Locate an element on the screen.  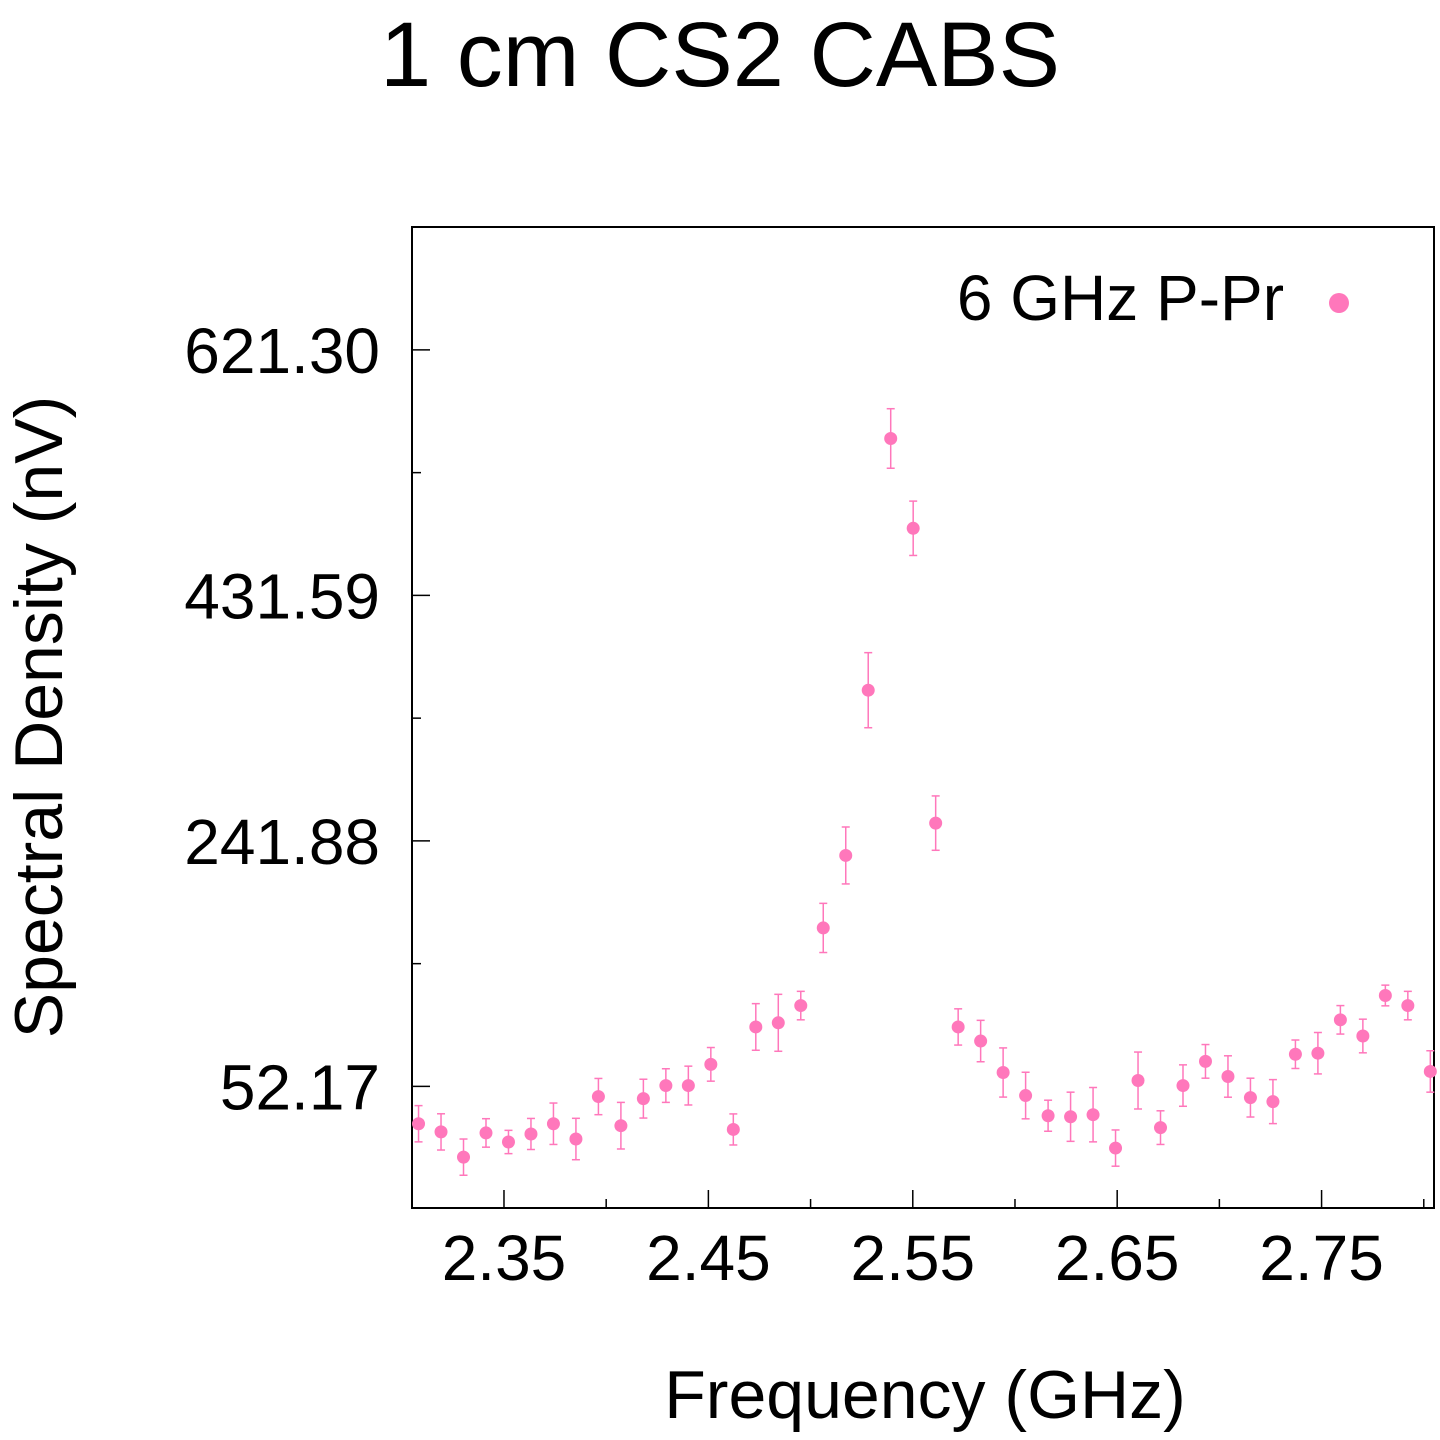
y-tick-label: 52.17 is located at coordinates (300, 1087).